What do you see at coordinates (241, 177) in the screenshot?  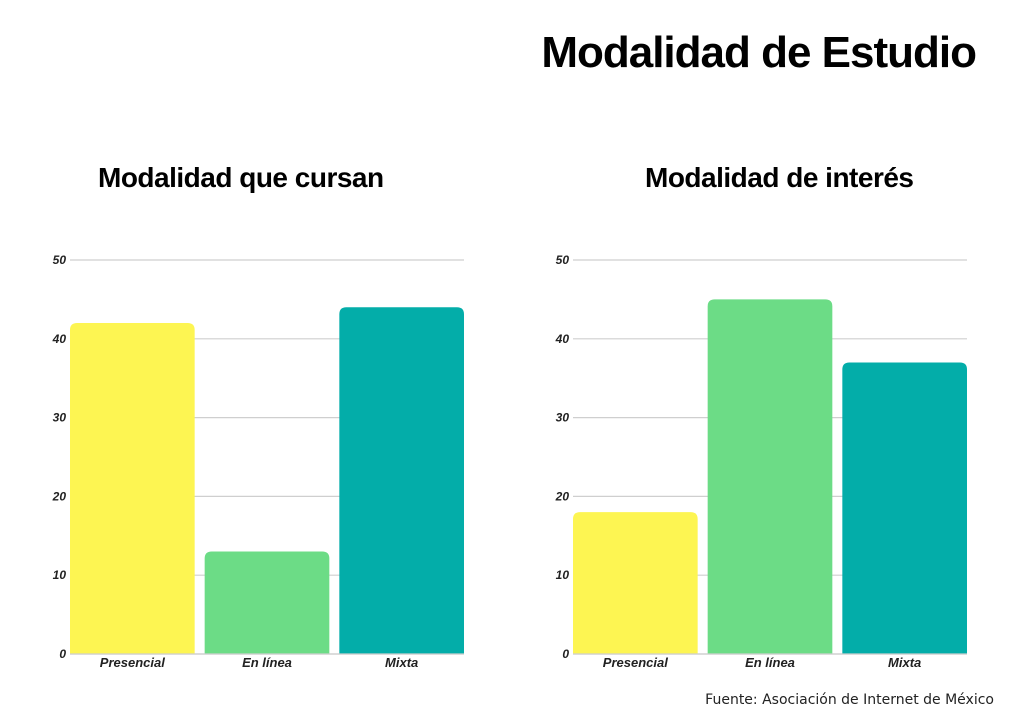 I see `chart-title-current: Modalidad que cursan` at bounding box center [241, 177].